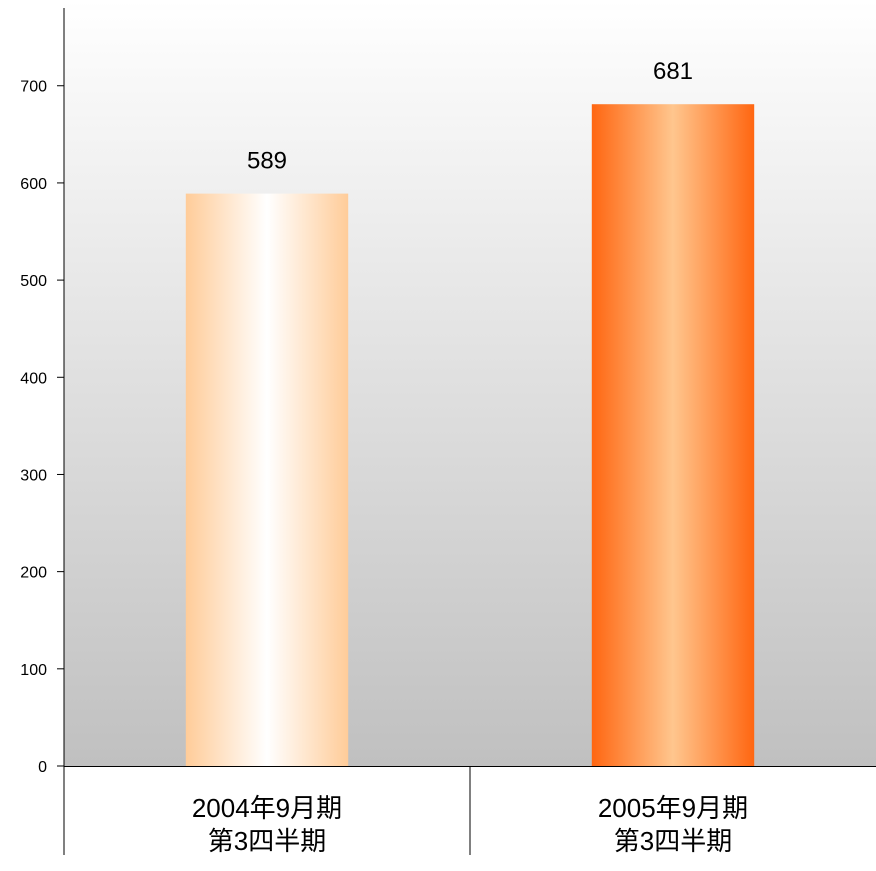  Describe the element at coordinates (42, 427) in the screenshot. I see `y-ticks-group: 0 100 200 300 400 500 600 700` at that location.